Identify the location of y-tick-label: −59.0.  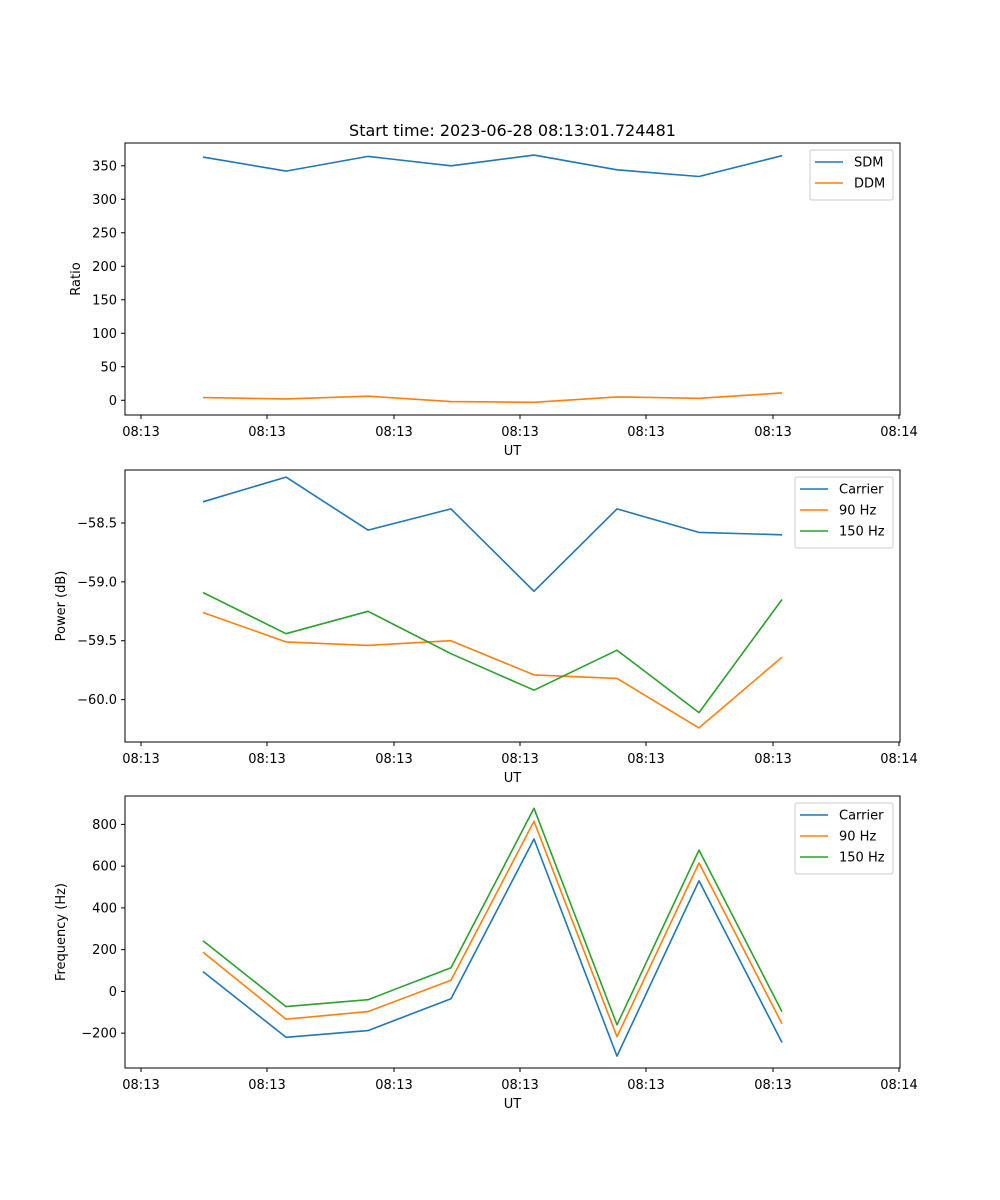
(97, 582).